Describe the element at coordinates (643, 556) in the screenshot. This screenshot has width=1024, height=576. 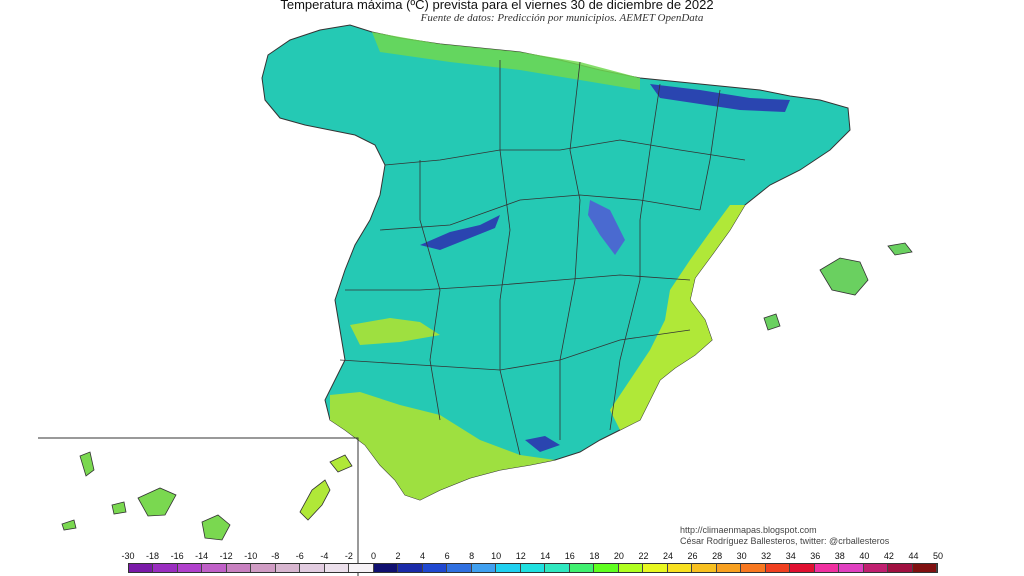
I see `legend-label: 22` at that location.